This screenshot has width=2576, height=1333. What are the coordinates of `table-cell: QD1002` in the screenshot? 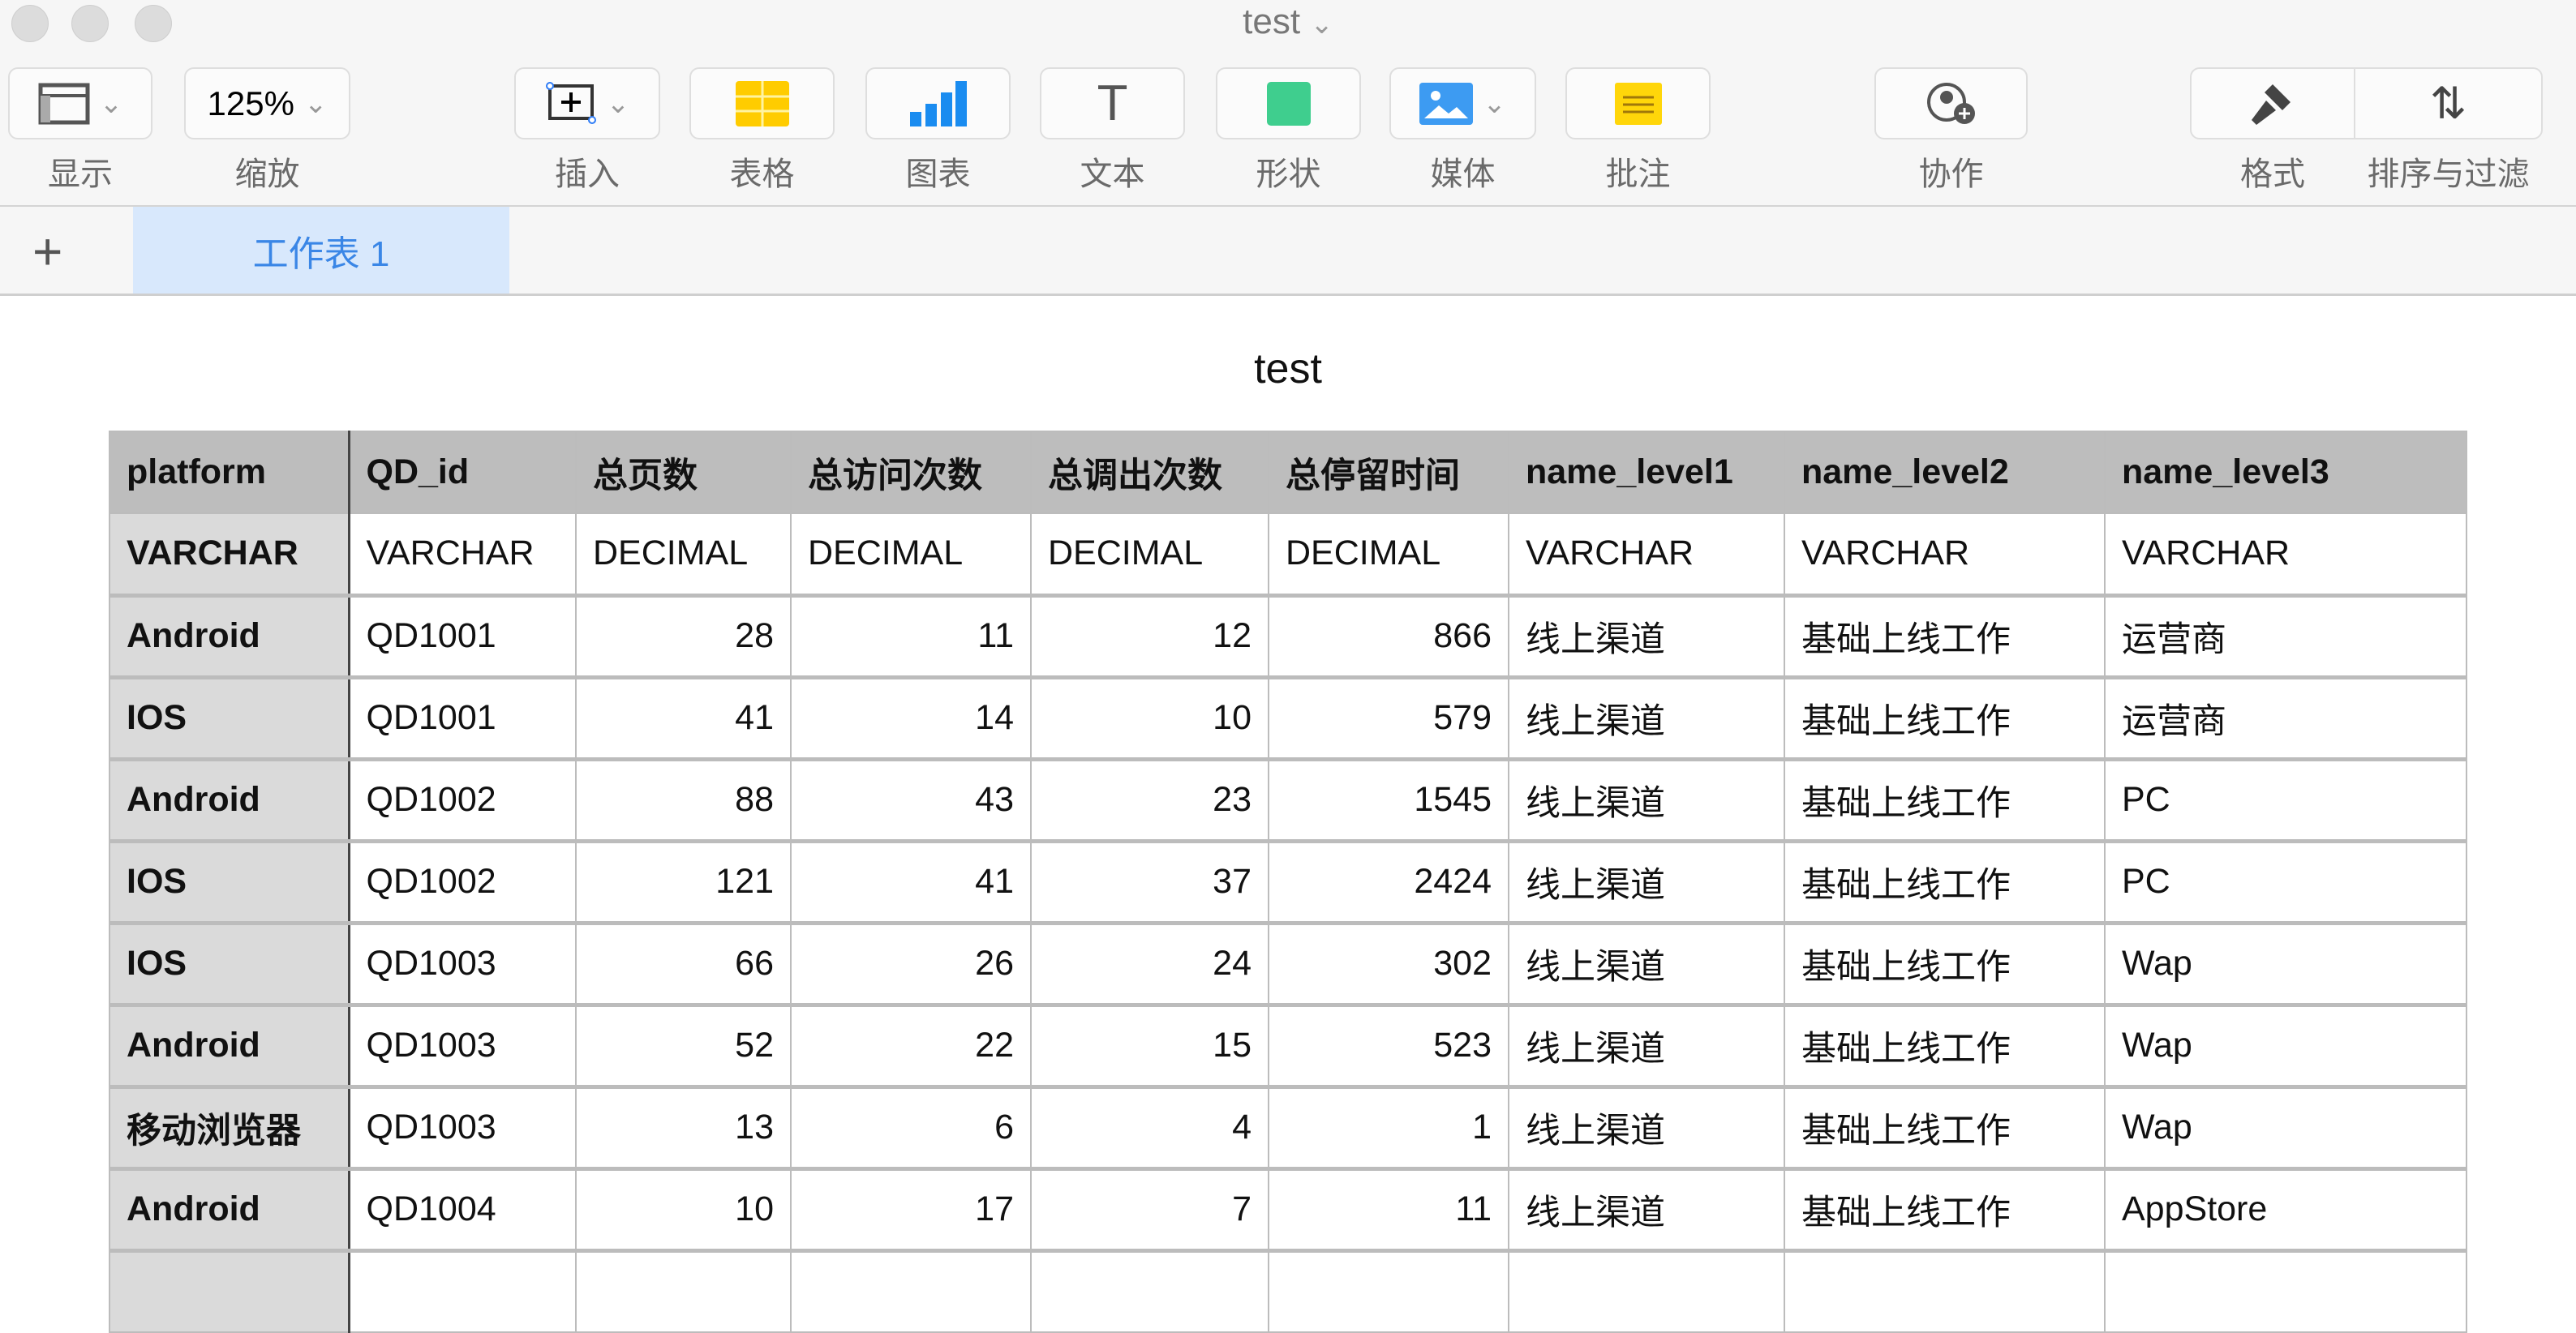 It's located at (462, 799).